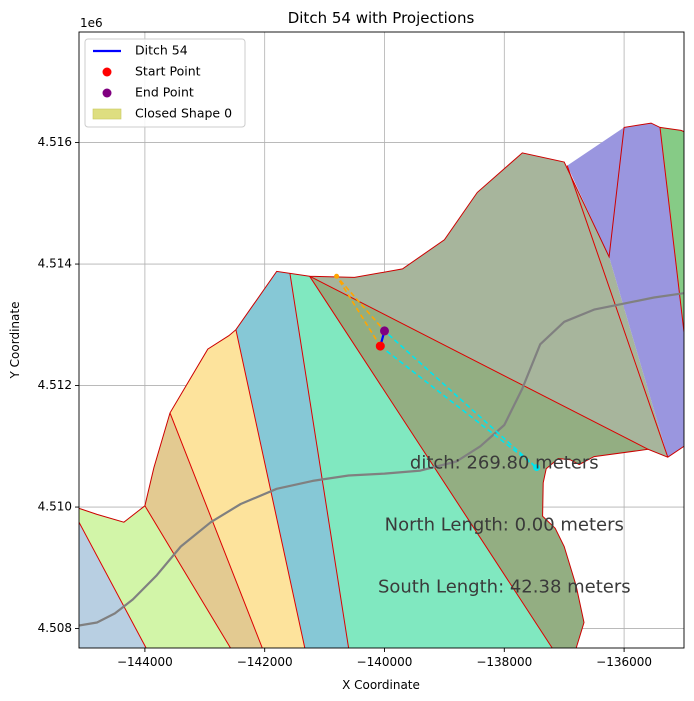  Describe the element at coordinates (504, 586) in the screenshot. I see `annotation-2: South Length: 42.38 meters` at that location.